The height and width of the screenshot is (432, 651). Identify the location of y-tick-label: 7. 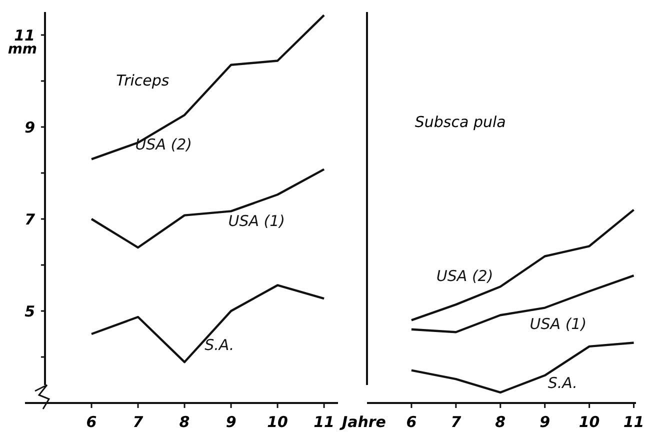
(30, 219).